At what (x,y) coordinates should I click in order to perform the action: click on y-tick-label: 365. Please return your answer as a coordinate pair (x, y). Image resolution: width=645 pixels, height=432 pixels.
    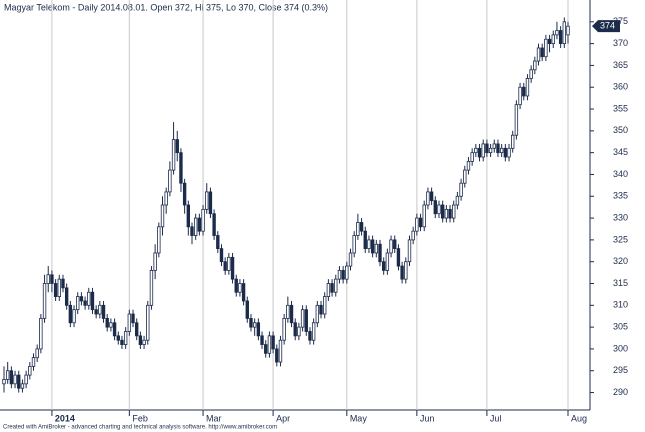
    Looking at the image, I should click on (620, 65).